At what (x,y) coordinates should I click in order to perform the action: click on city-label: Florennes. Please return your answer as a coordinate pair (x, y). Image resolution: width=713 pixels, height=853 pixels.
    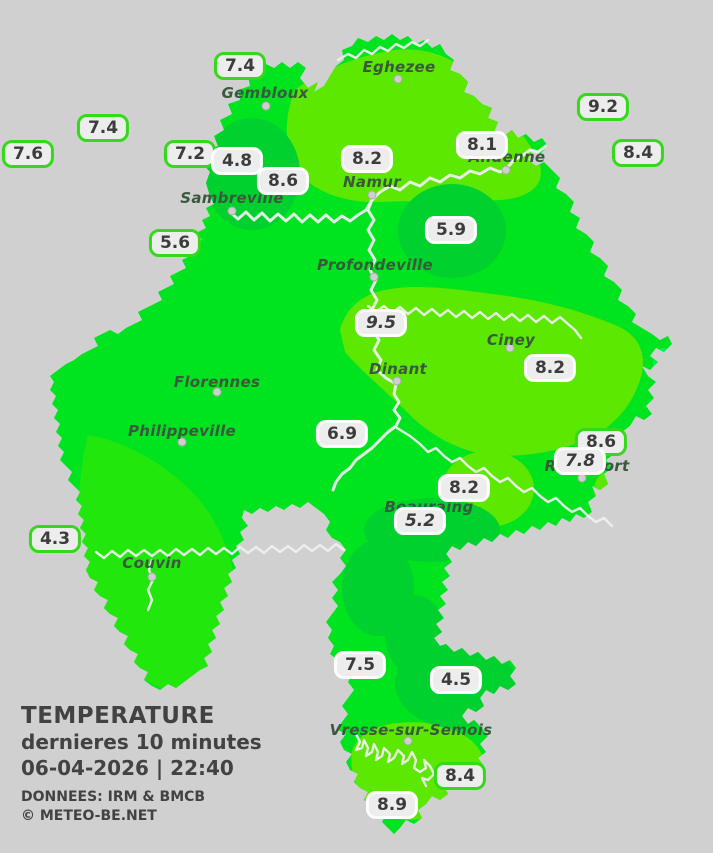
    Looking at the image, I should click on (217, 382).